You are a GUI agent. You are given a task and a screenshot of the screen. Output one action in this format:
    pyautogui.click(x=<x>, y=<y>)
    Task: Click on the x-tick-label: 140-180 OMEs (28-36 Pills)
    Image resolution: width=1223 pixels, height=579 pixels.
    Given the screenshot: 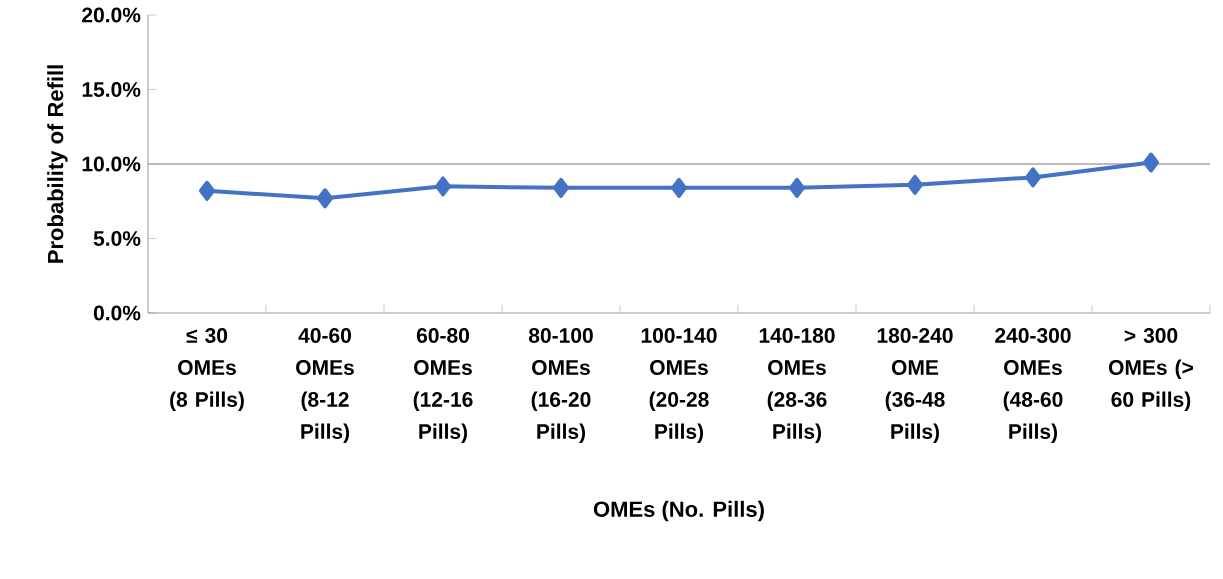 What is the action you would take?
    pyautogui.click(x=797, y=386)
    